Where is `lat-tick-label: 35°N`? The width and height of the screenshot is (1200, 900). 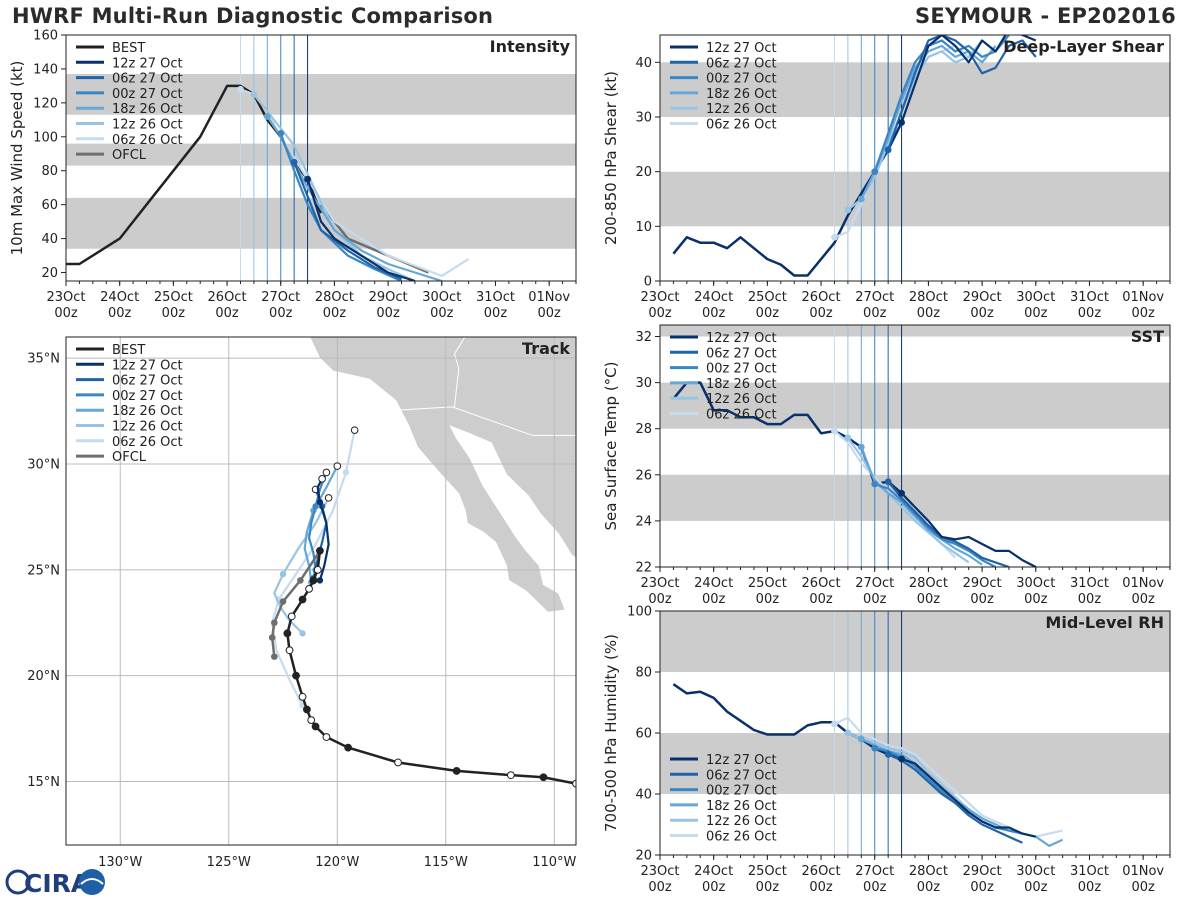
lat-tick-label: 35°N is located at coordinates (43, 359).